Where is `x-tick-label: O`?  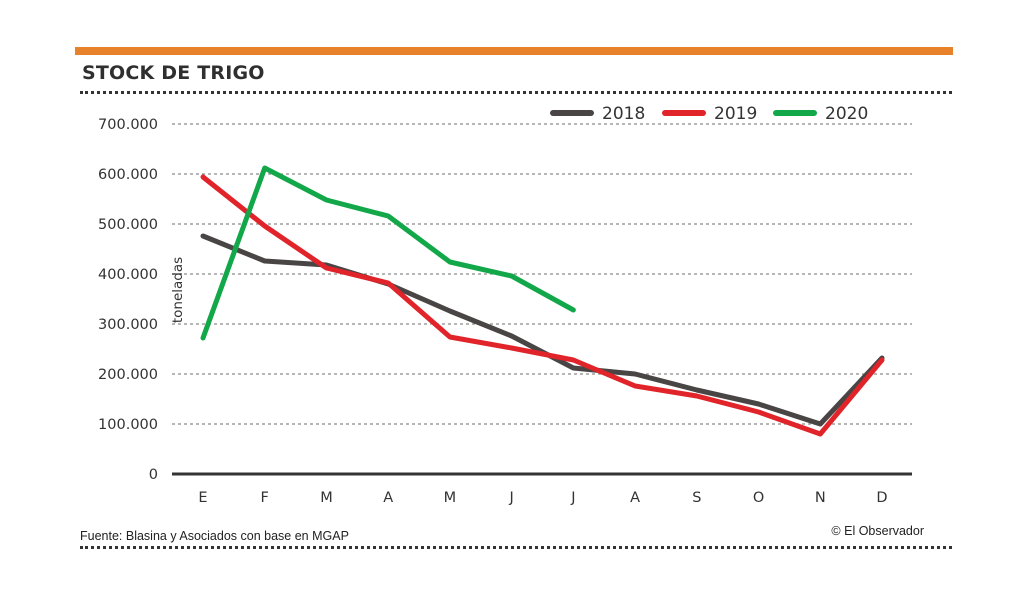 x-tick-label: O is located at coordinates (758, 498).